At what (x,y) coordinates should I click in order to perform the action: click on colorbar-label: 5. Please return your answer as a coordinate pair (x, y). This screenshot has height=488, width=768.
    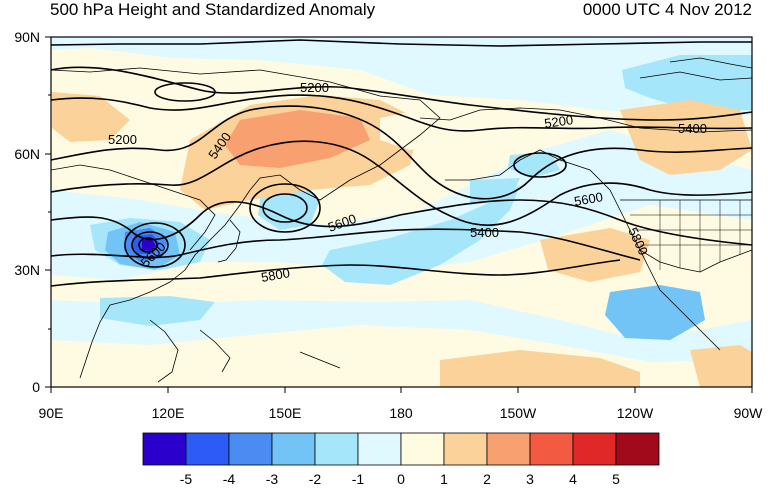
    Looking at the image, I should click on (616, 479).